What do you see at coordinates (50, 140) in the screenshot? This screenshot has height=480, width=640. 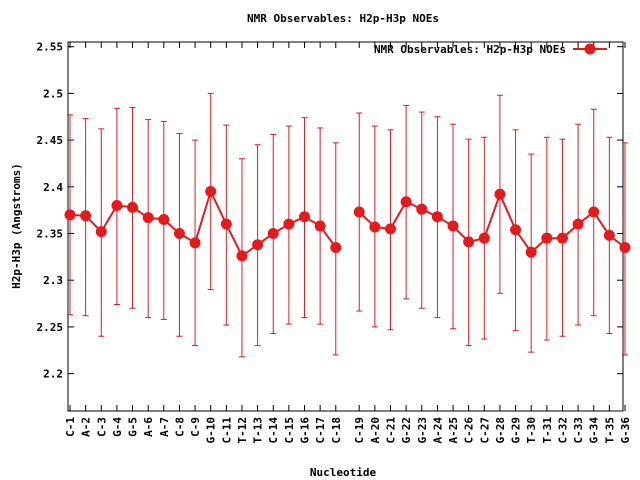 I see `y-tick-label: 2.45` at bounding box center [50, 140].